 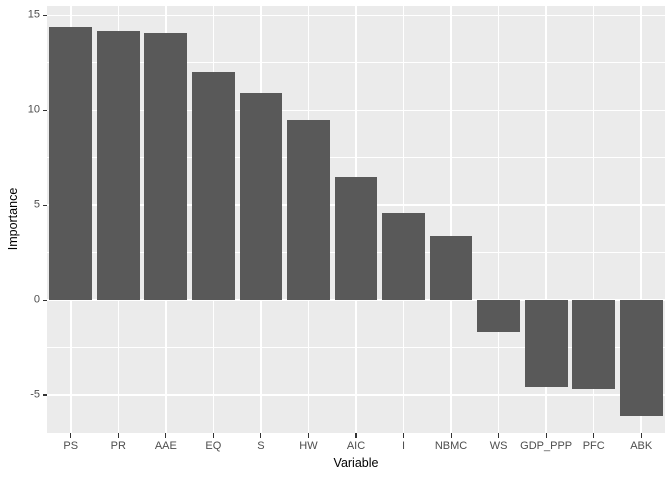 I want to click on y-axis-title: Importance, so click(x=13, y=219).